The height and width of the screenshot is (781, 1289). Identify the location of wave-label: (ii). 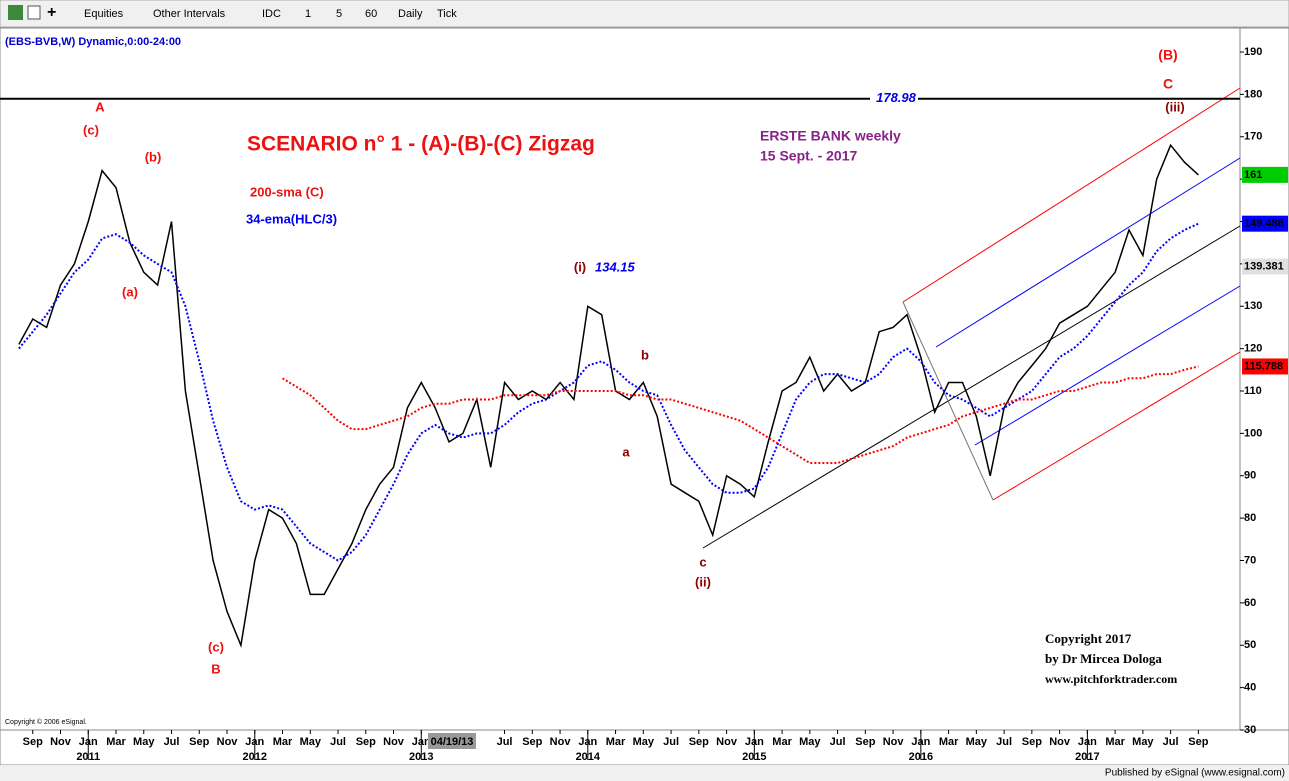
(703, 581).